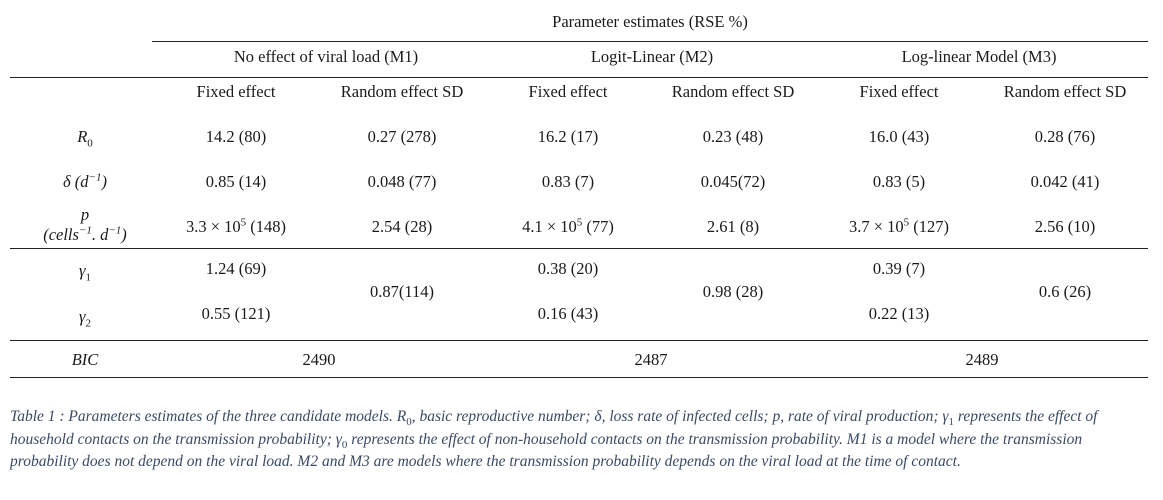  Describe the element at coordinates (568, 91) in the screenshot. I see `m2-fixed-header: Fixed effect` at that location.